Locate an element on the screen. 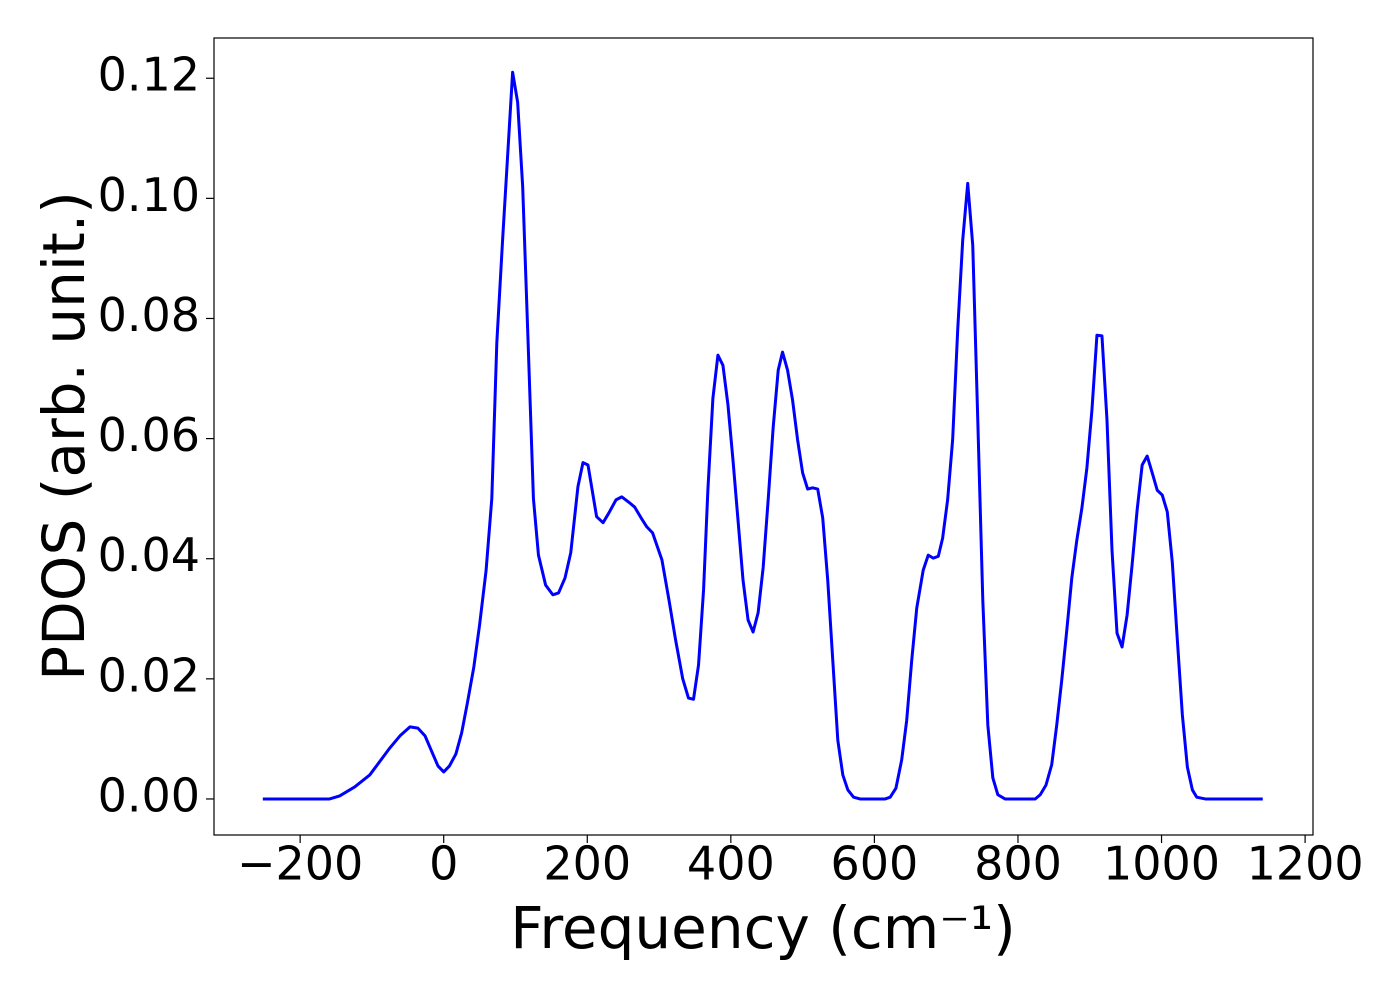 This screenshot has height=1000, width=1400. y-tick-label: 0.00 is located at coordinates (149, 795).